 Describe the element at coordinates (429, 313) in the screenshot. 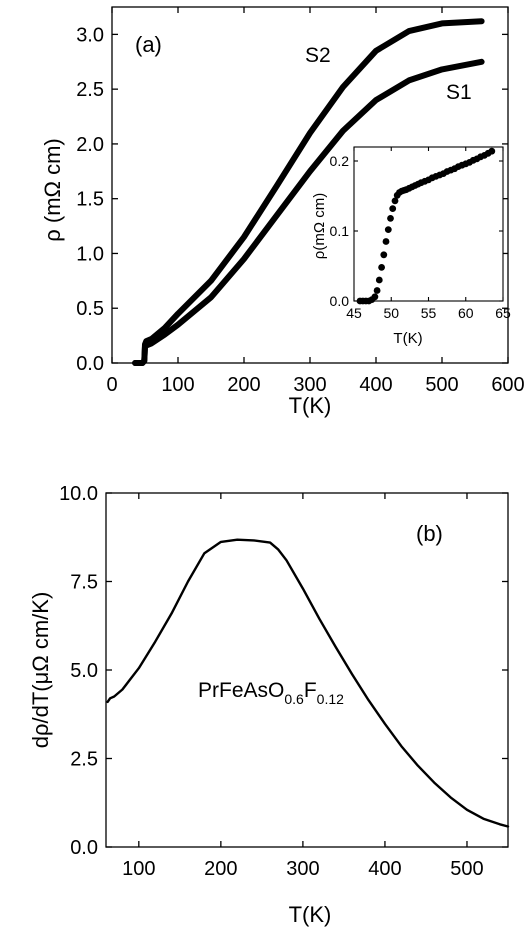

I see `inset-x-tick-label: 55` at that location.